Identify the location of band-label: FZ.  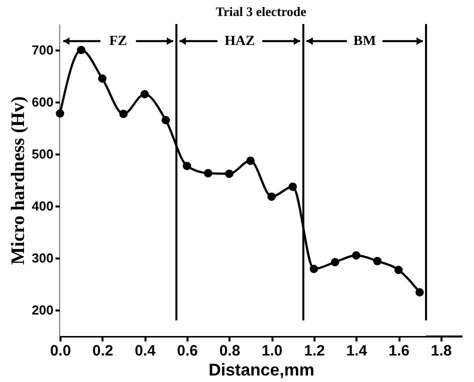
(118, 42).